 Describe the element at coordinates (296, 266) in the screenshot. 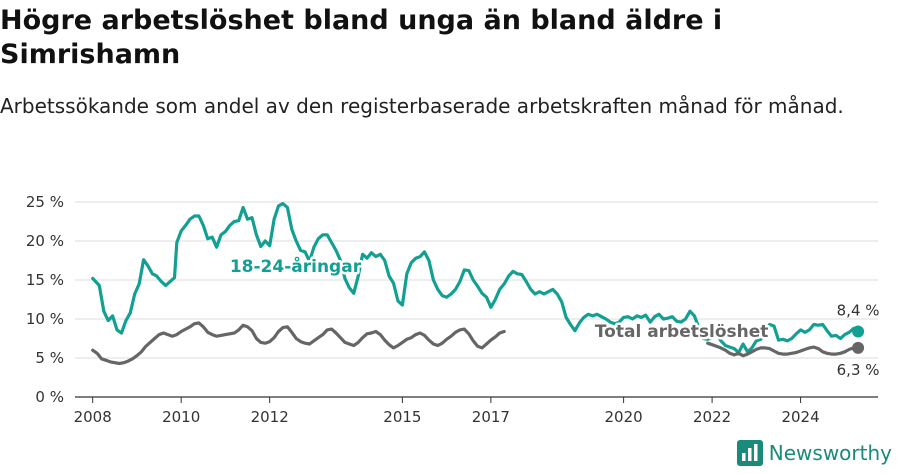

I see `youth-series-label: 18-24-åringar` at that location.